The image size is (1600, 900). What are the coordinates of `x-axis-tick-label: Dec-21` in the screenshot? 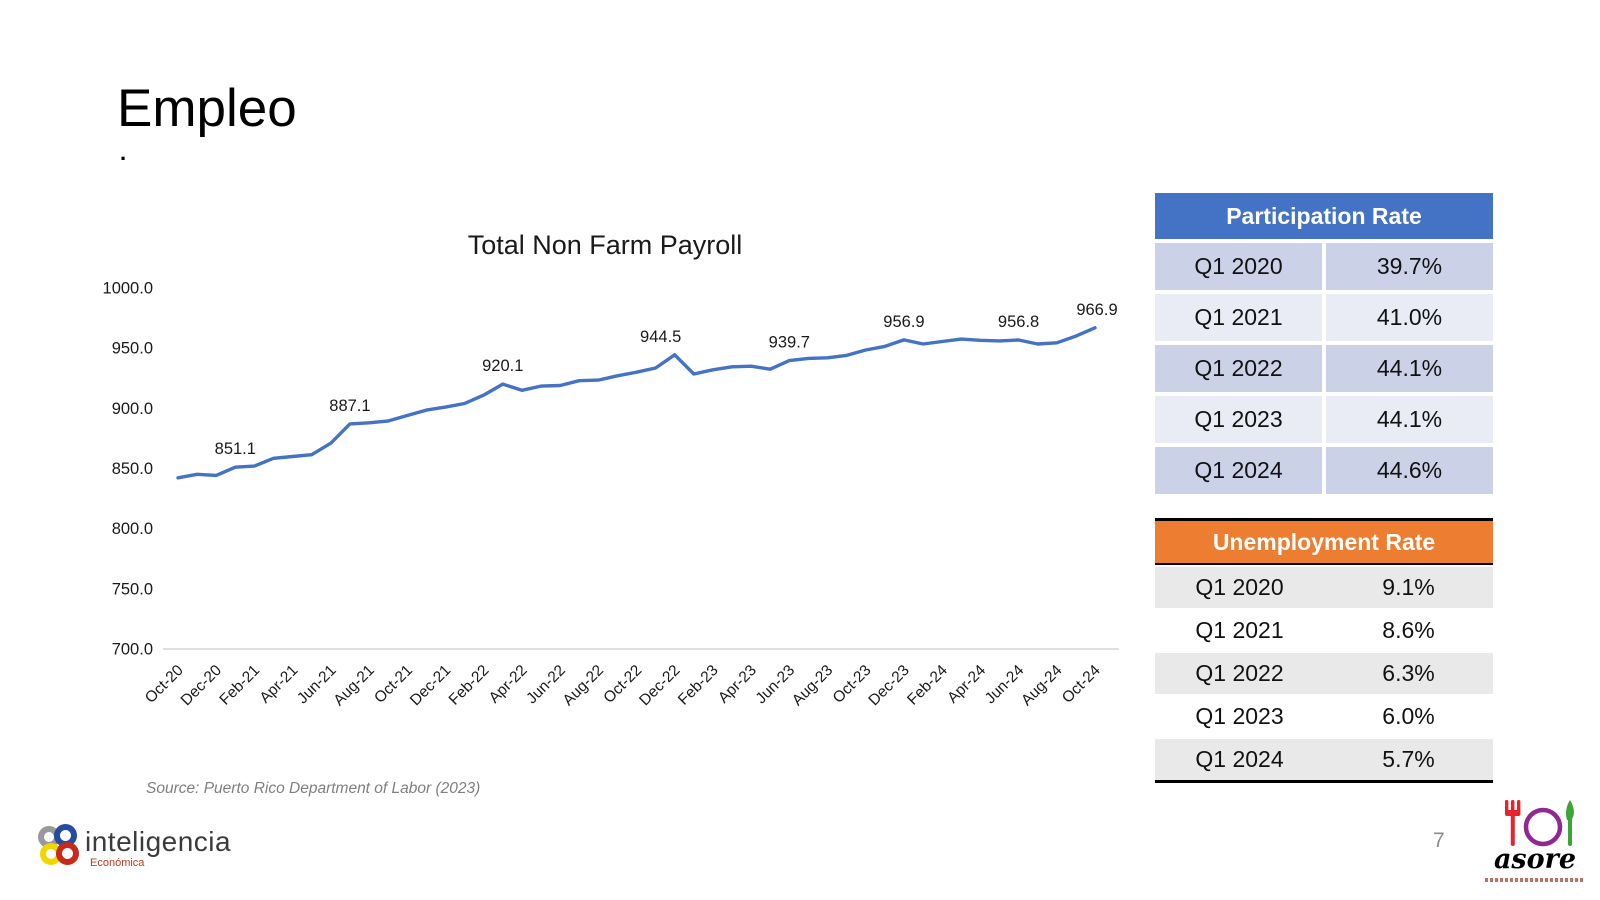 It's located at (430, 685).